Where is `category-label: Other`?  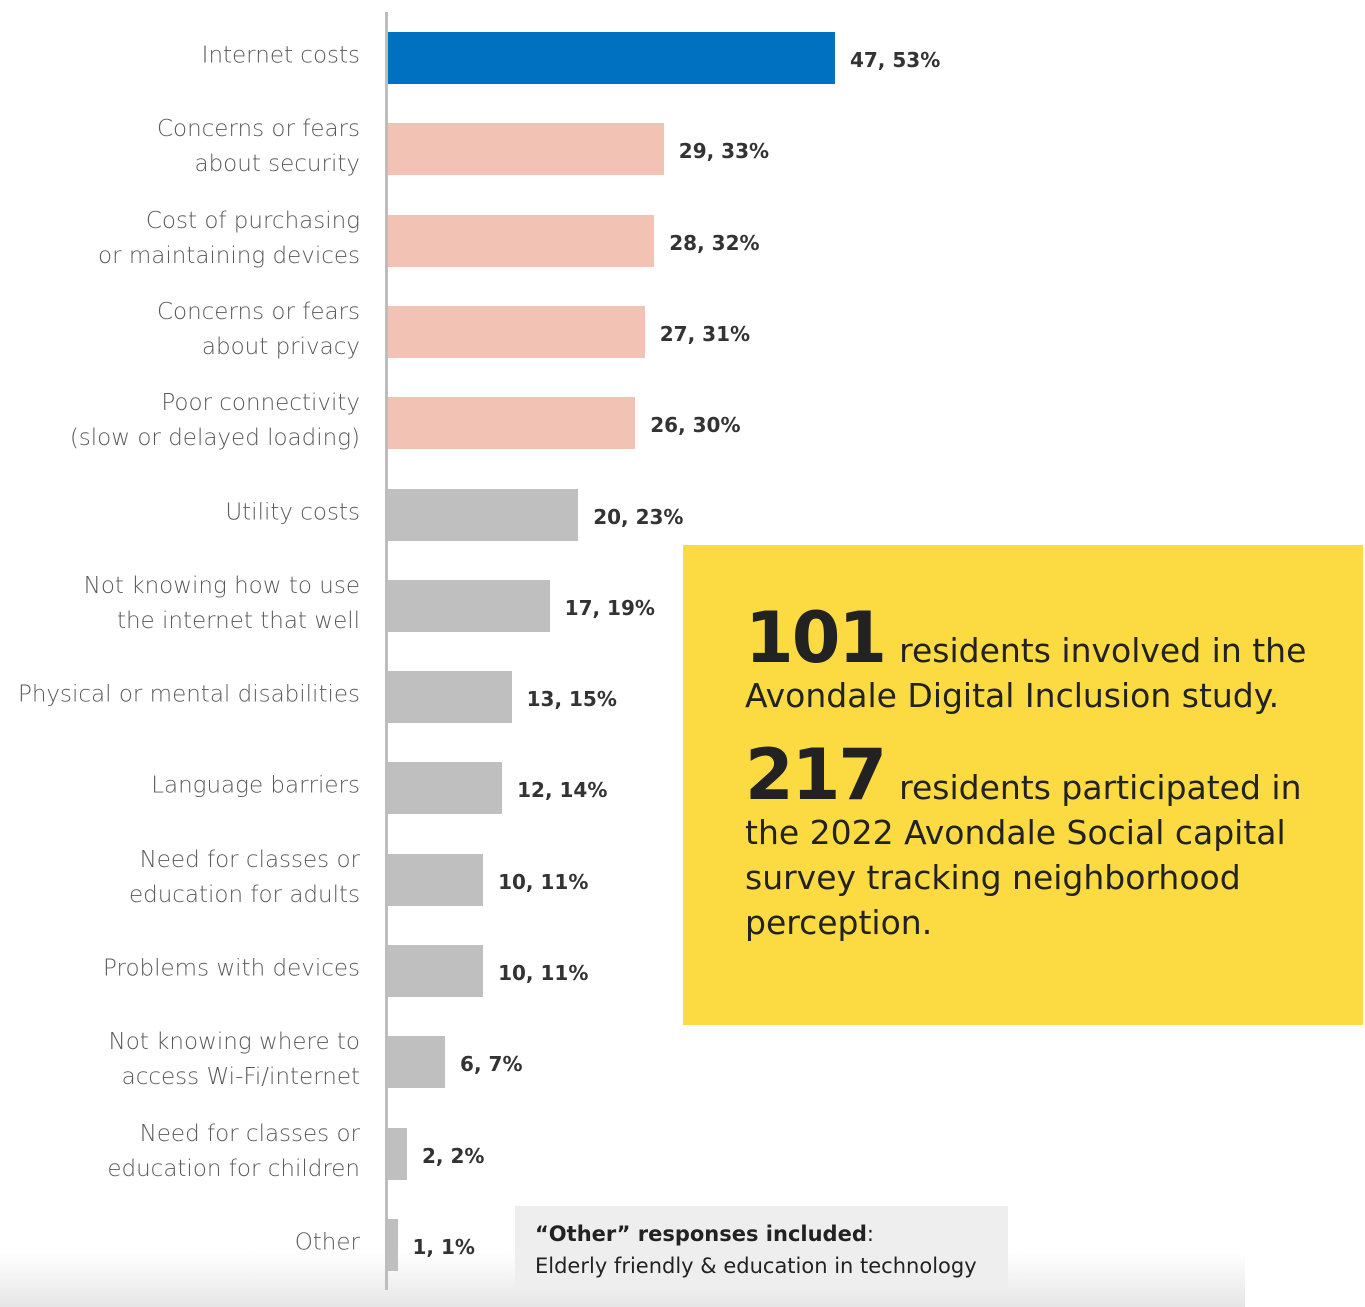
category-label: Other is located at coordinates (327, 1242).